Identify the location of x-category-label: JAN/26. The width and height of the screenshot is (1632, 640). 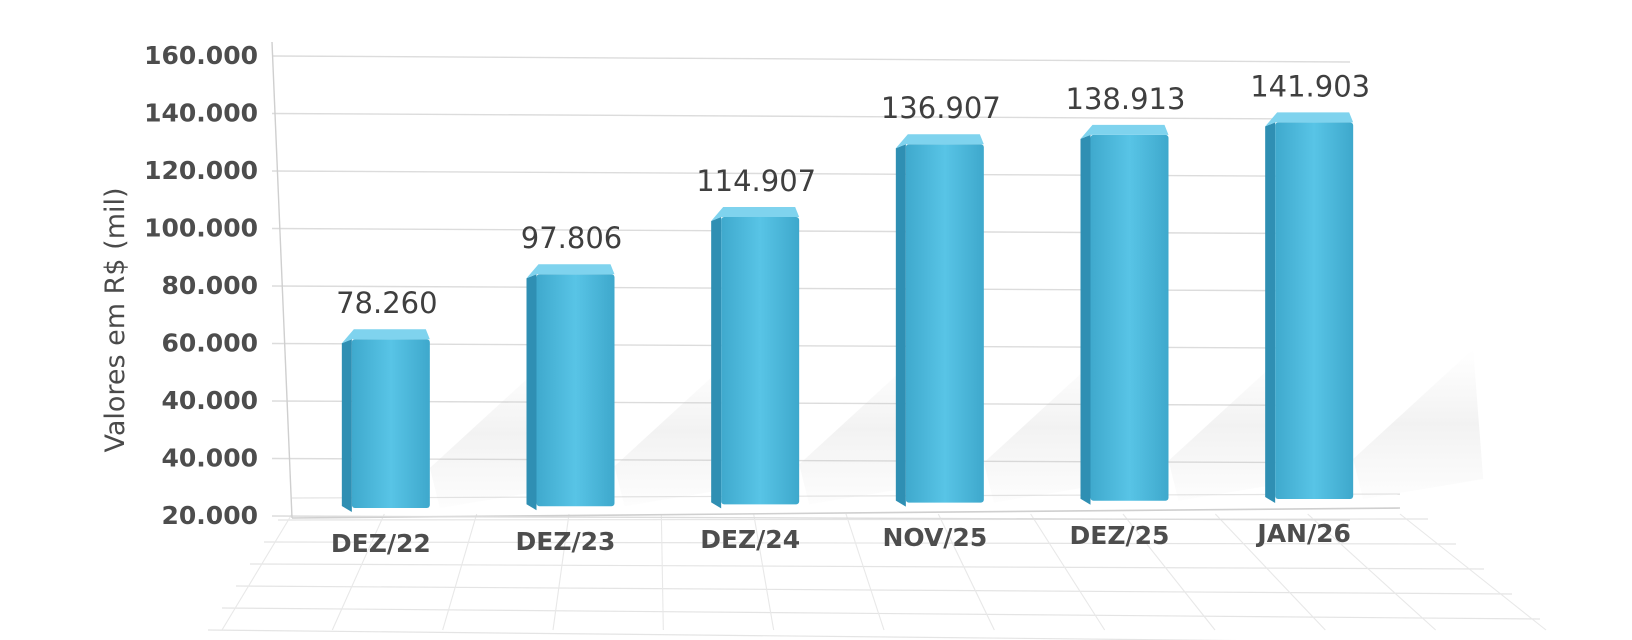
(1303, 533).